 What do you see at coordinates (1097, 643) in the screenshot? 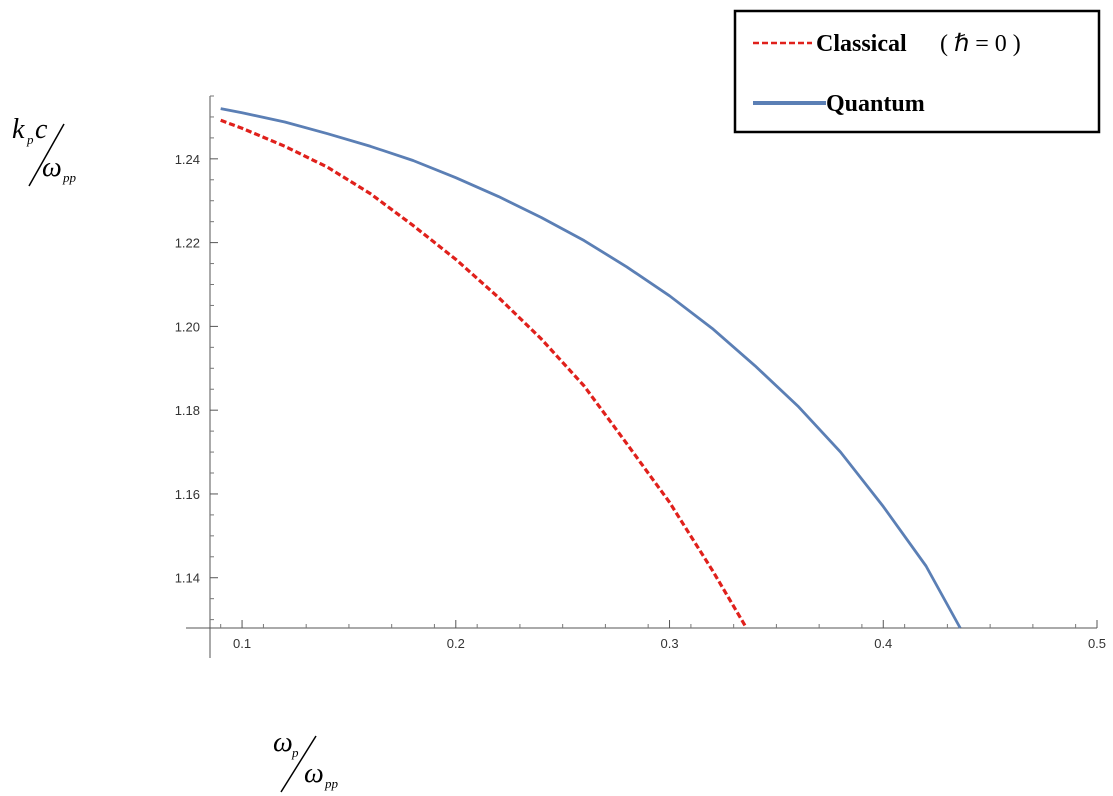
I see `x-tick-label: 0.5` at bounding box center [1097, 643].